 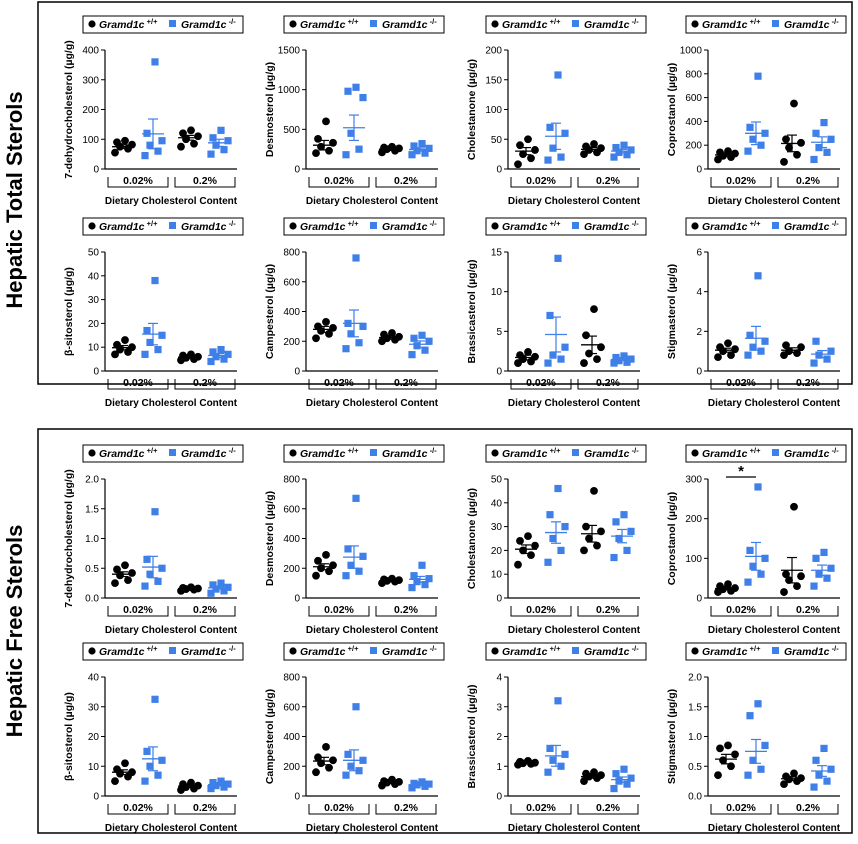 What do you see at coordinates (611, 651) in the screenshot?
I see `legend-label-ko: Gramd1c -/-` at bounding box center [611, 651].